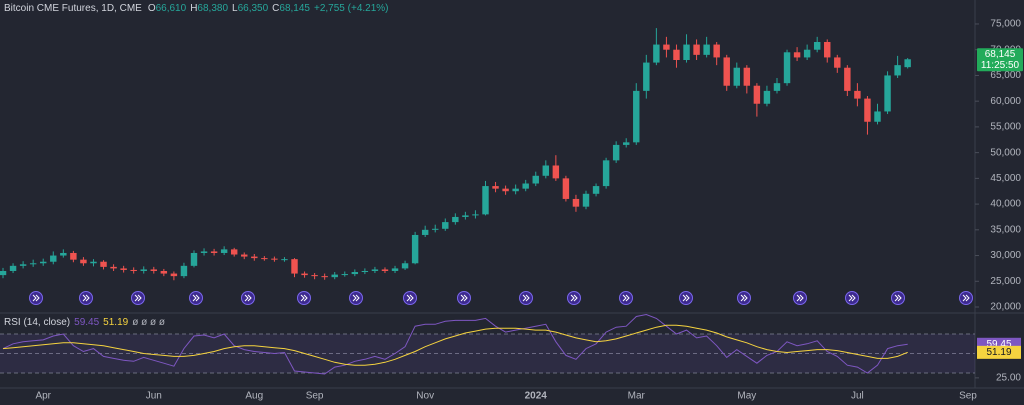  What do you see at coordinates (1005, 307) in the screenshot?
I see `y-tick-label: 20,000` at bounding box center [1005, 307].